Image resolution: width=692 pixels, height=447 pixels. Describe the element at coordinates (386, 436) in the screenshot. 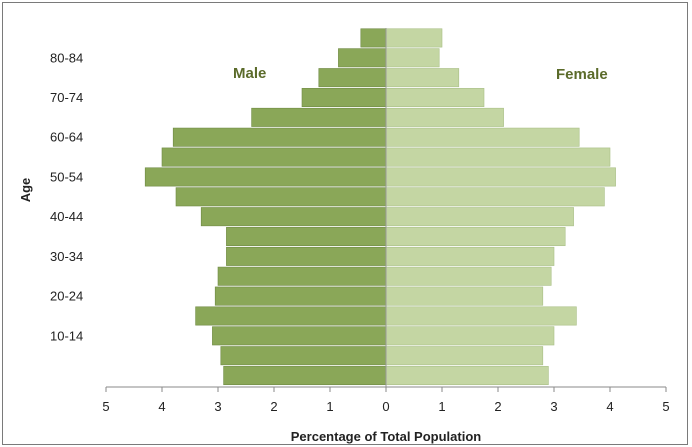

I see `x-axis-title: Percentage of Total Population` at that location.